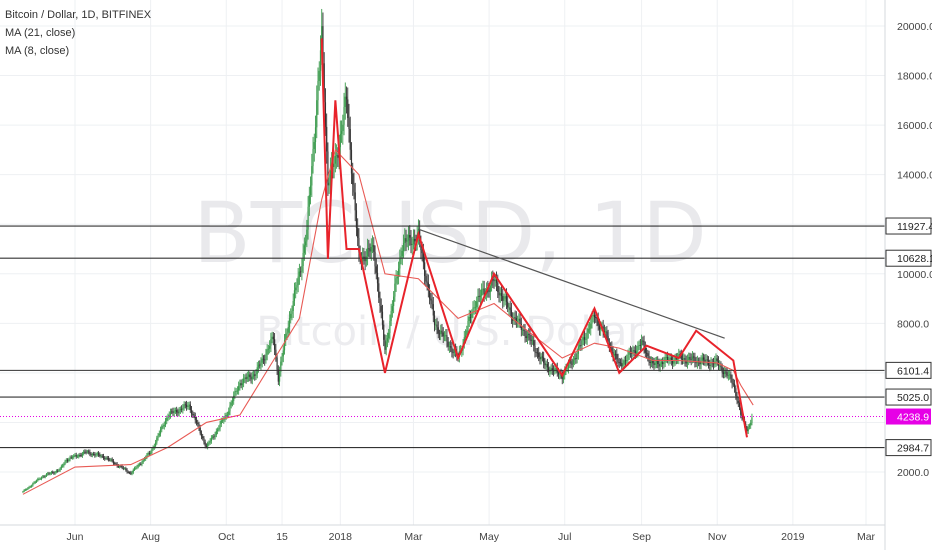 The height and width of the screenshot is (550, 932). I want to click on time-tick-label: Mar, so click(413, 537).